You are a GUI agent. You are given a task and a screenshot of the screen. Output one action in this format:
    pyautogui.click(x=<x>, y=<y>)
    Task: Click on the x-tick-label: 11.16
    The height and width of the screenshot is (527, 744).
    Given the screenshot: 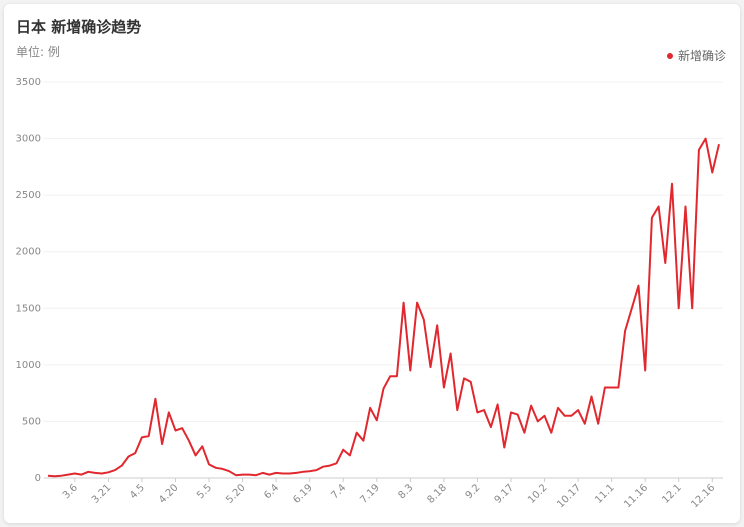 What is the action you would take?
    pyautogui.click(x=636, y=496)
    